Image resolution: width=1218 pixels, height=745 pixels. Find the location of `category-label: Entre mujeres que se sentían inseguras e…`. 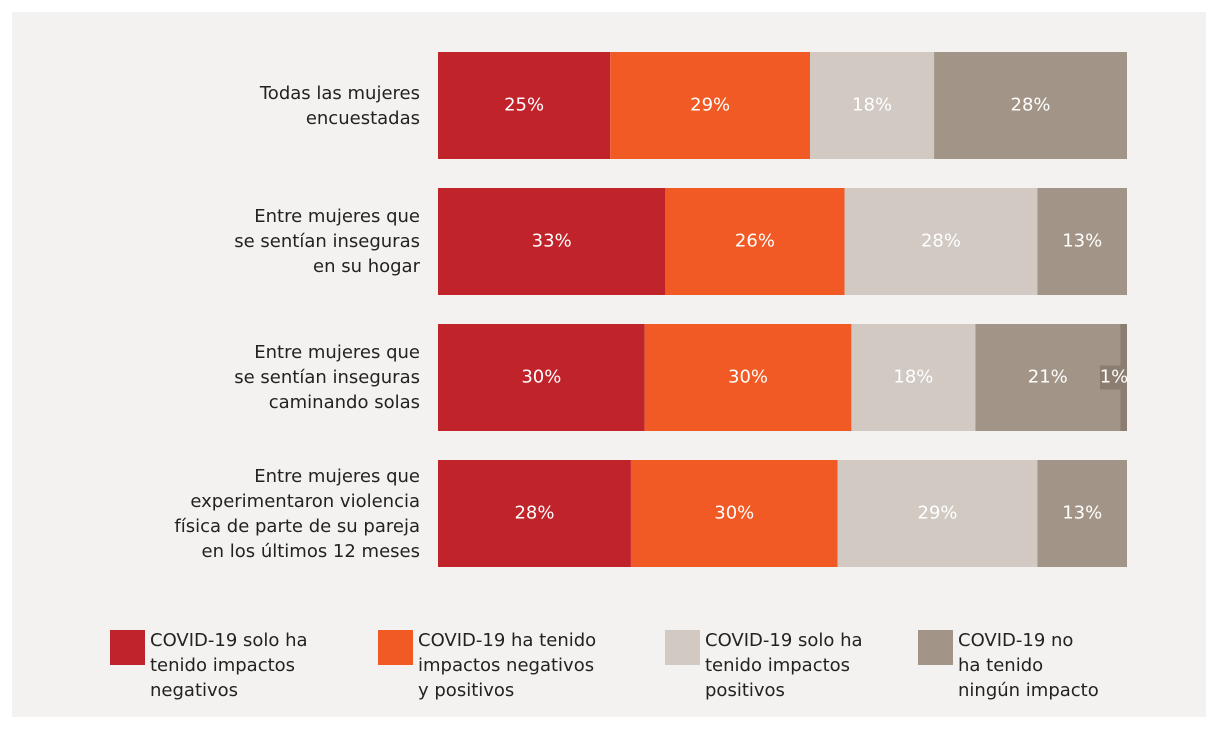

category-label: Entre mujeres que se sentían inseguras e… is located at coordinates (327, 241).